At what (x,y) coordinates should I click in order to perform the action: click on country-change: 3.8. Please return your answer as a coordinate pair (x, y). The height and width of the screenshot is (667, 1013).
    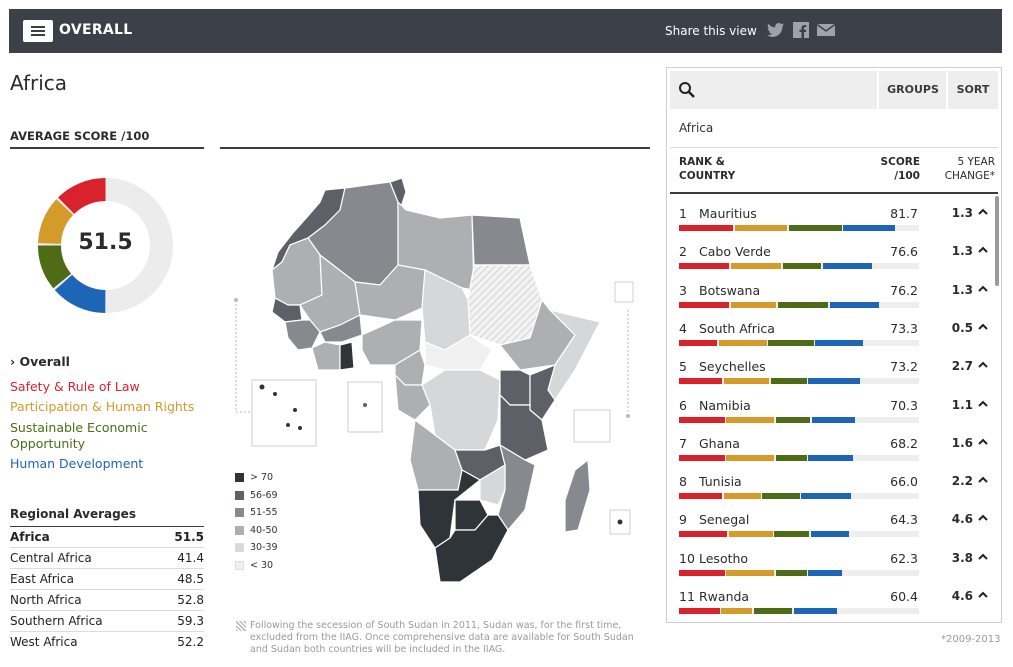
    Looking at the image, I should click on (962, 557).